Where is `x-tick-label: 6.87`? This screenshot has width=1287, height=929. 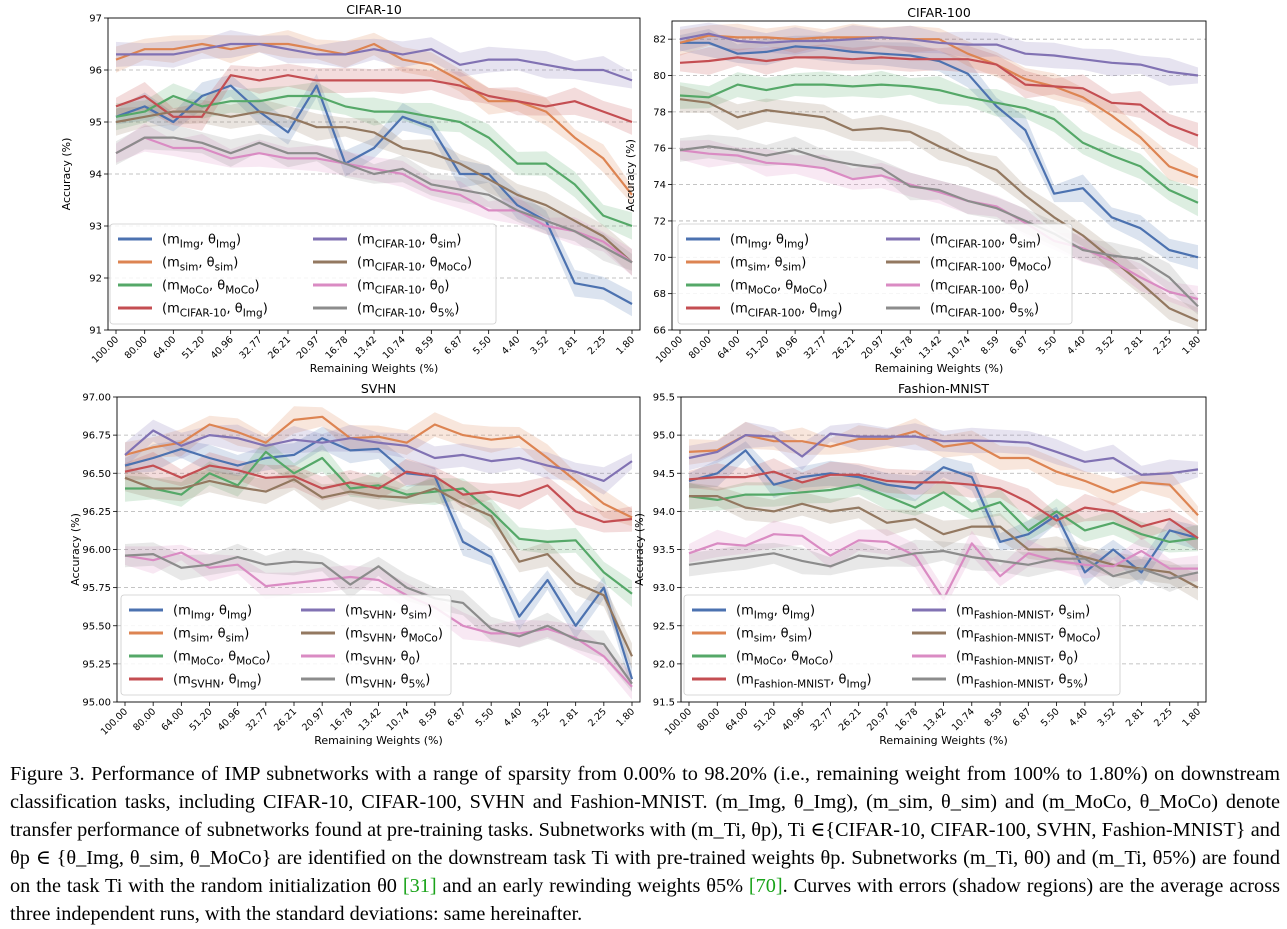 x-tick-label: 6.87 is located at coordinates (456, 717).